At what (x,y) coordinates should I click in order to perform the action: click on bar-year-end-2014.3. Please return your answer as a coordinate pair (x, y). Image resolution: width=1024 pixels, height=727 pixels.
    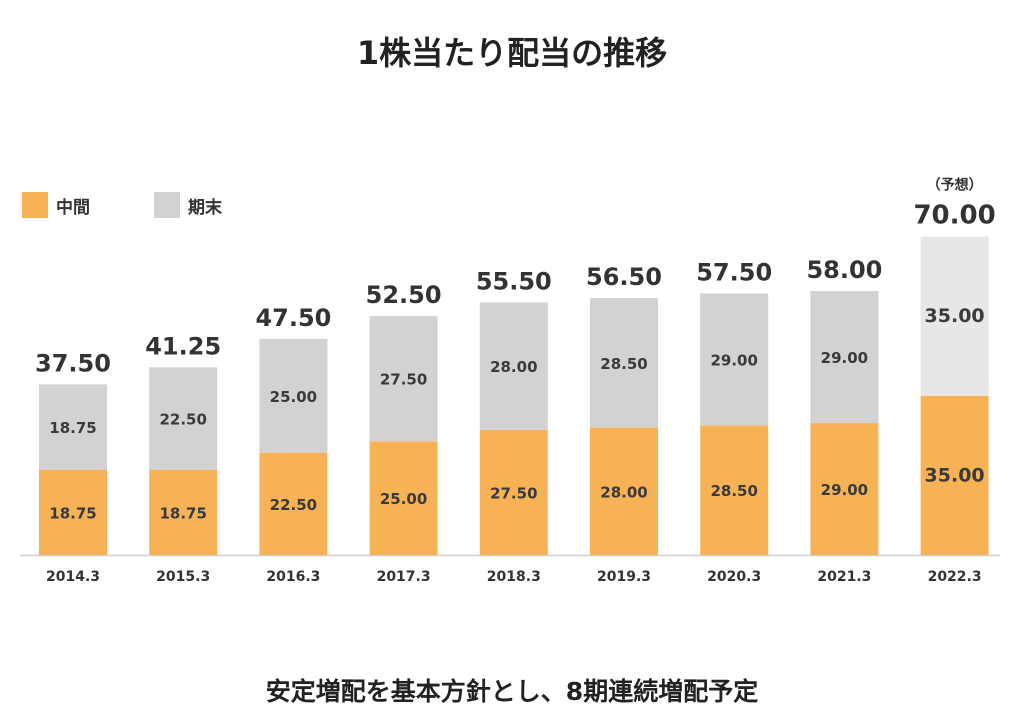
    Looking at the image, I should click on (73, 427).